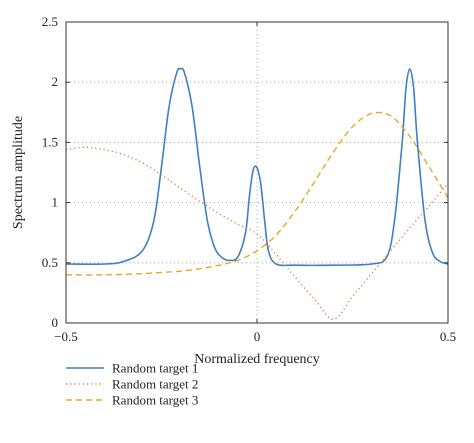  I want to click on legend-label-1: Random target 1, so click(155, 368).